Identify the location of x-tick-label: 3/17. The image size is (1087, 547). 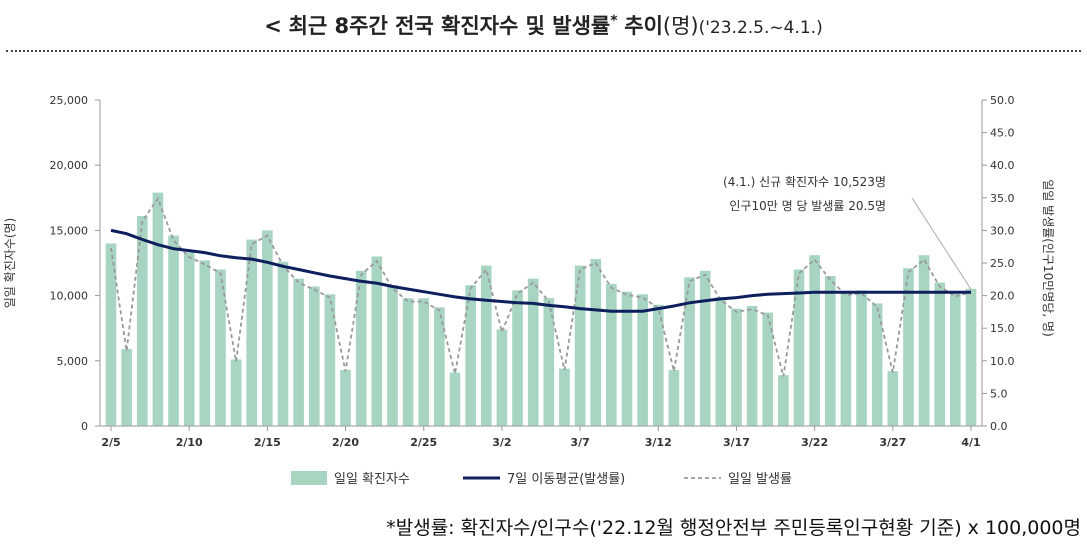
(736, 442).